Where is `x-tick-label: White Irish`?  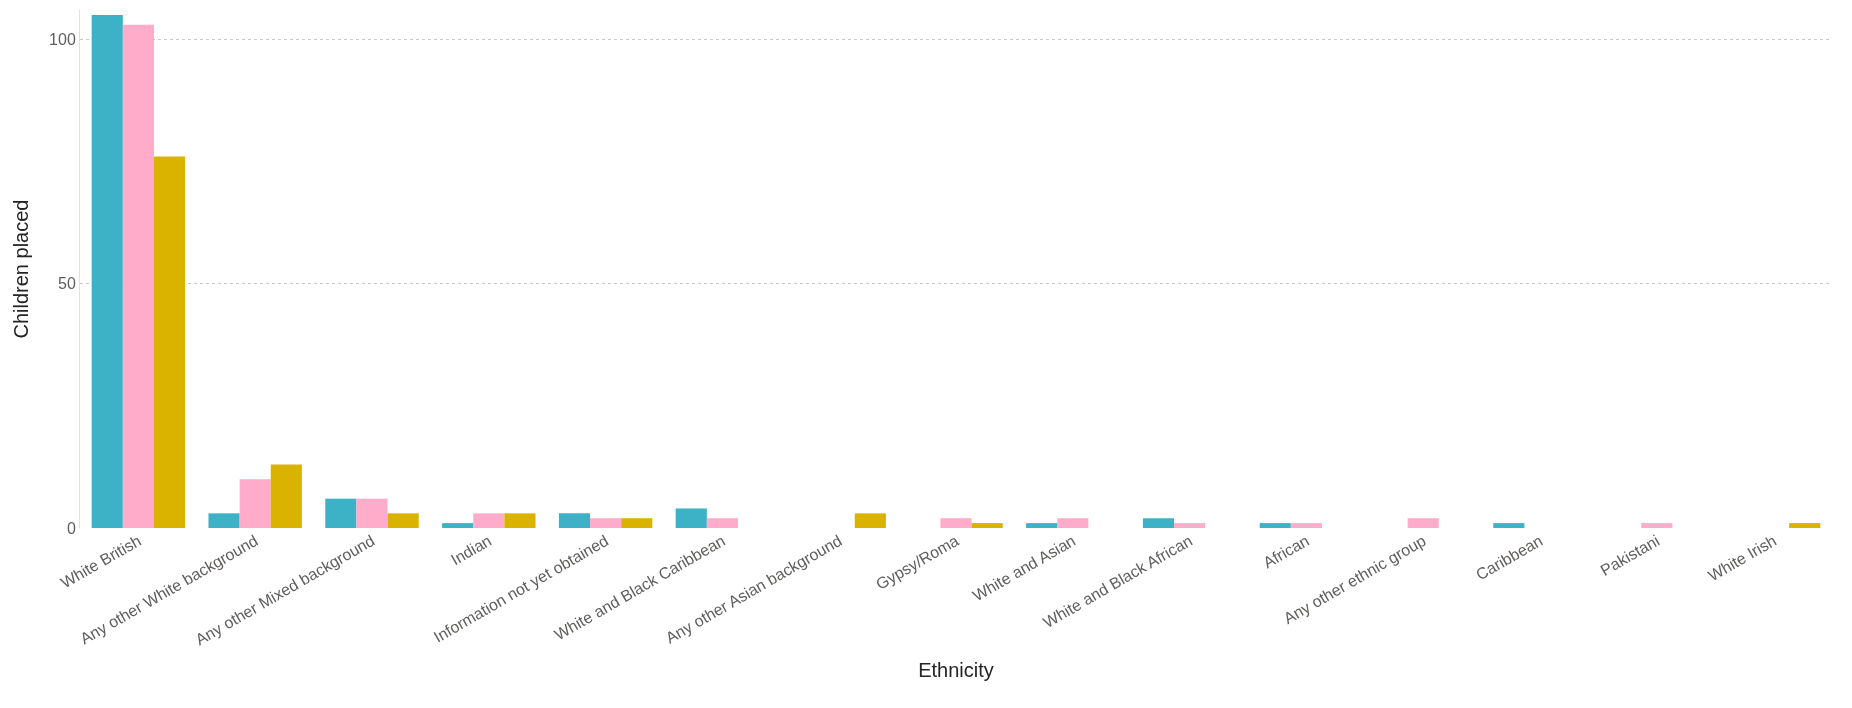 x-tick-label: White Irish is located at coordinates (1742, 558).